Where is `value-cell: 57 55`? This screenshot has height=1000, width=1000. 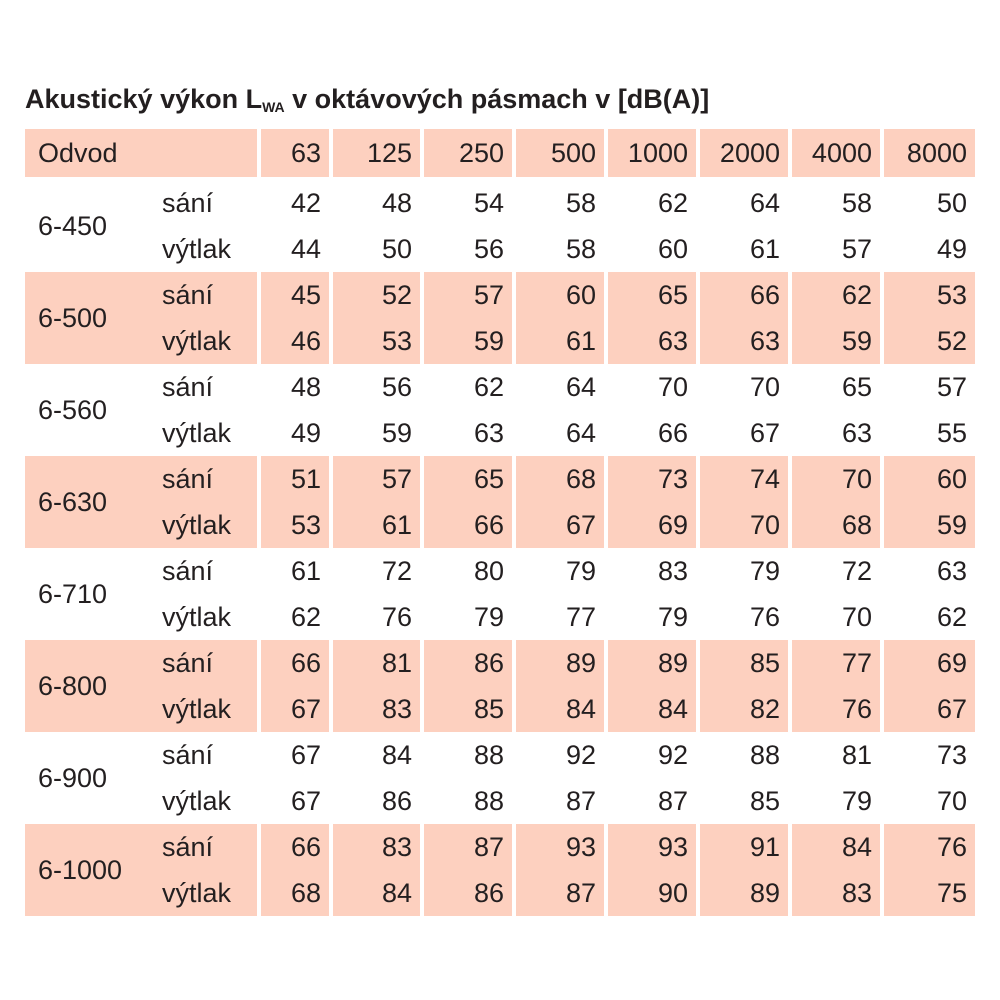
value-cell: 57 55 is located at coordinates (929, 410).